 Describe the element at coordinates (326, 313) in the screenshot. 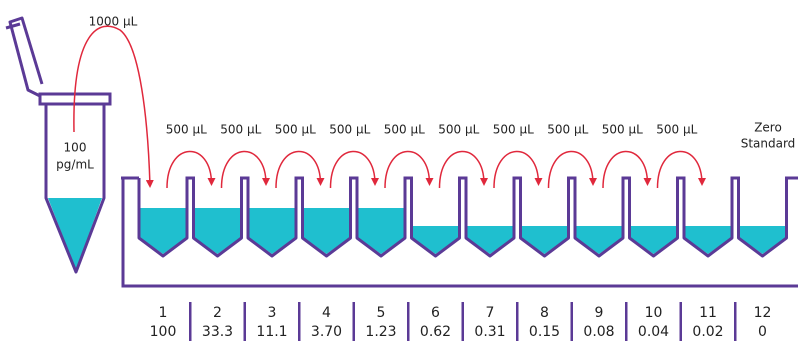

I see `well-number: 4` at that location.